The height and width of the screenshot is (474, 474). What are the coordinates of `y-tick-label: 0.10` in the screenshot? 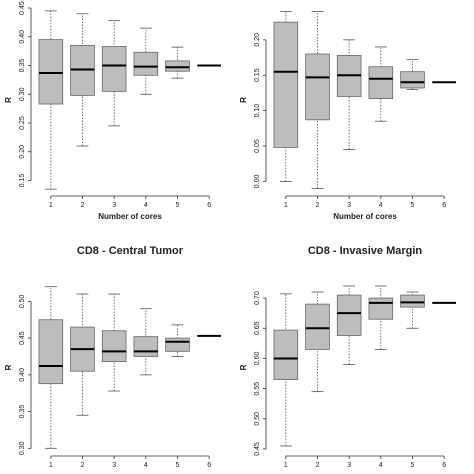 It's located at (257, 111).